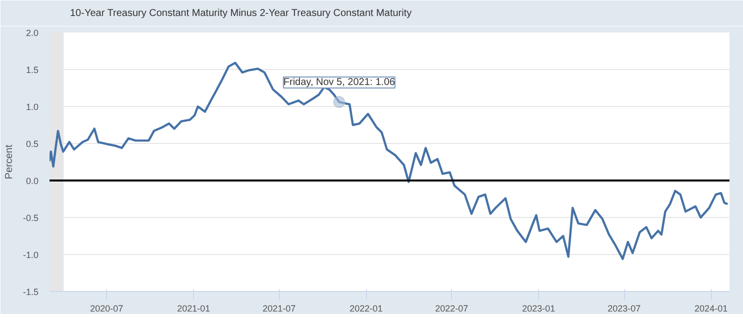 Image resolution: width=743 pixels, height=318 pixels. I want to click on y-tick-label: 0.0, so click(32, 181).